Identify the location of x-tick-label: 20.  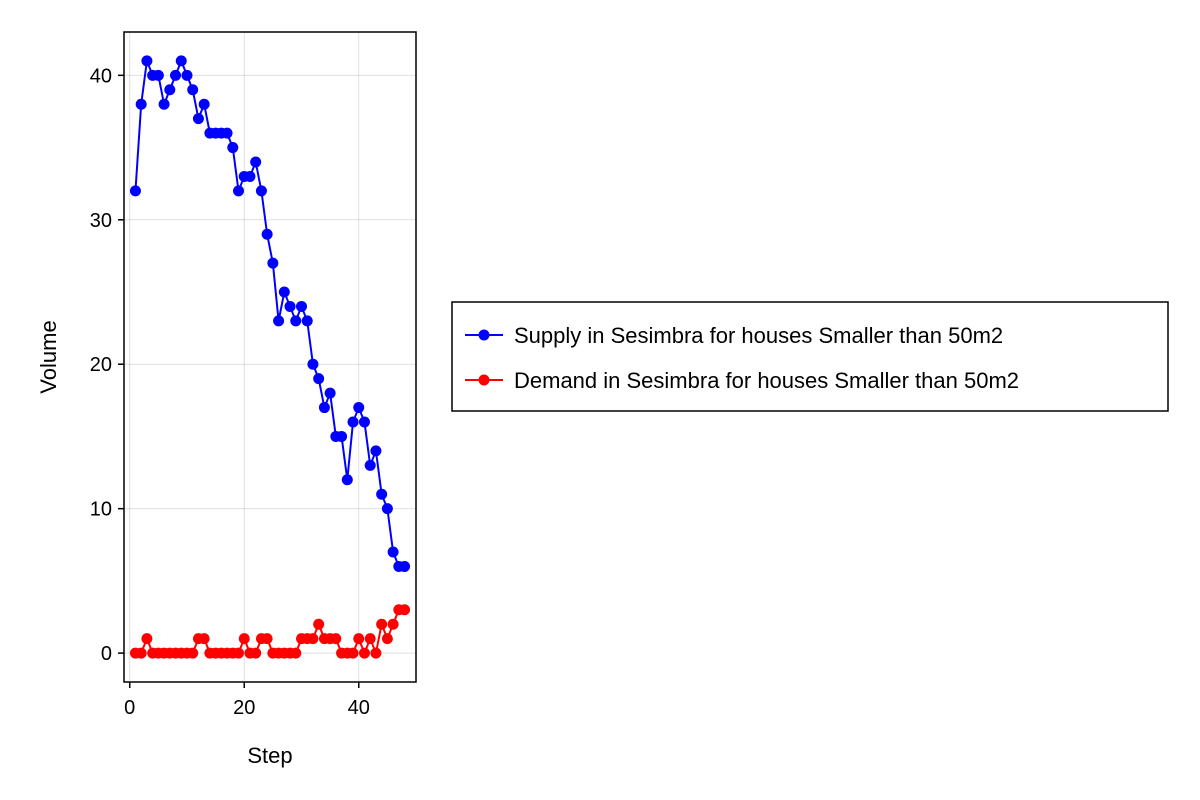
(244, 708).